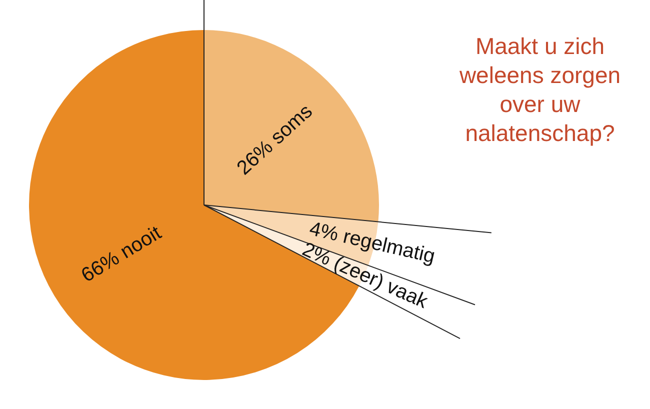 The height and width of the screenshot is (409, 650). I want to click on slice-label: 66% nooit, so click(122, 254).